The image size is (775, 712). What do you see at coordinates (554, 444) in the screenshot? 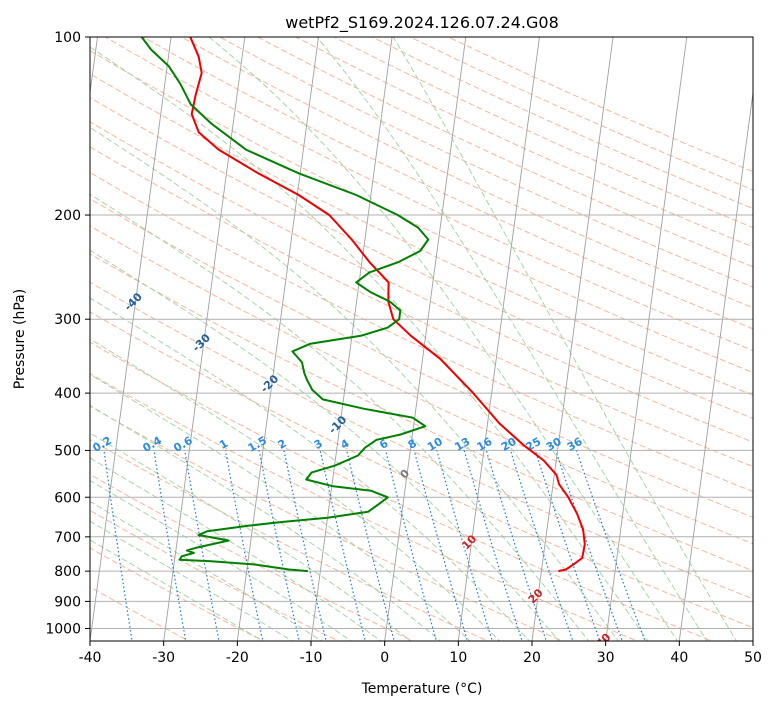
I see `mixing-ratio-label: 30` at bounding box center [554, 444].